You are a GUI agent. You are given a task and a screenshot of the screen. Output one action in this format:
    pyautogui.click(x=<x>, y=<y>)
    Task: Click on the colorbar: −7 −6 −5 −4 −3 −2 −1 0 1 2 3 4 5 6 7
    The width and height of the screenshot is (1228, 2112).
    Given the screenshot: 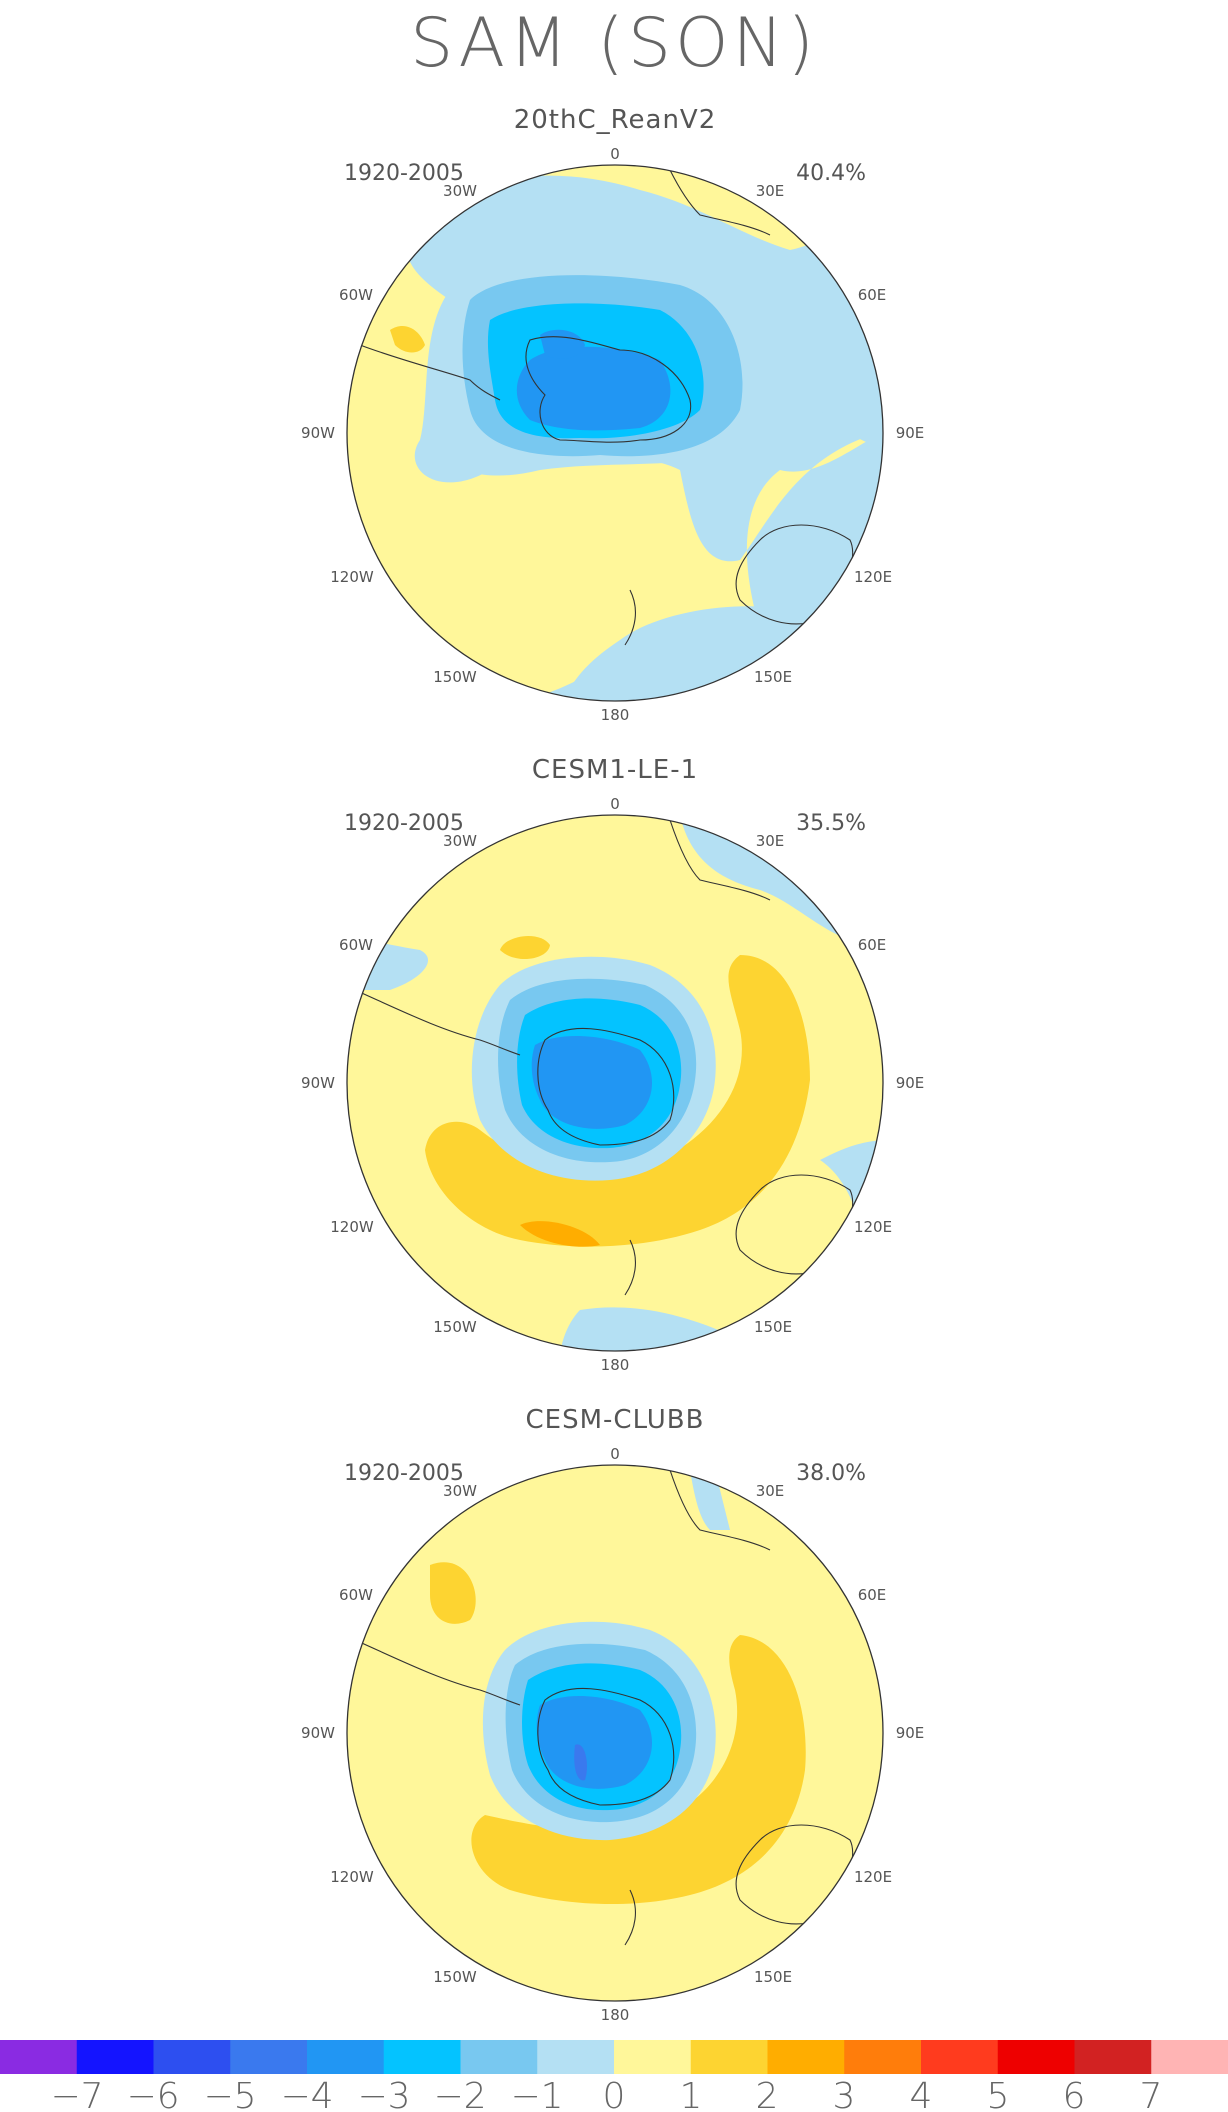 What is the action you would take?
    pyautogui.click(x=614, y=2076)
    